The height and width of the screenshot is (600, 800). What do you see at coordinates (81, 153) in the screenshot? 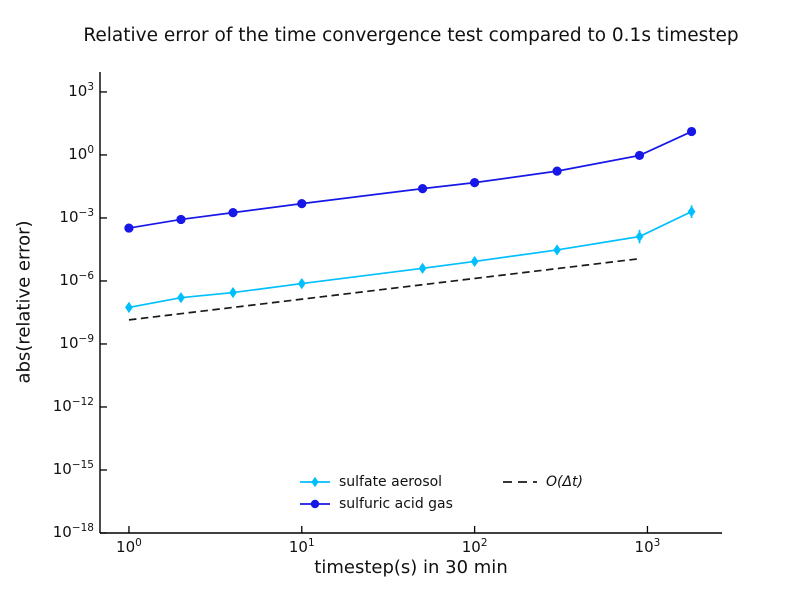
I see `y-tick-label: 10⁰` at bounding box center [81, 153].